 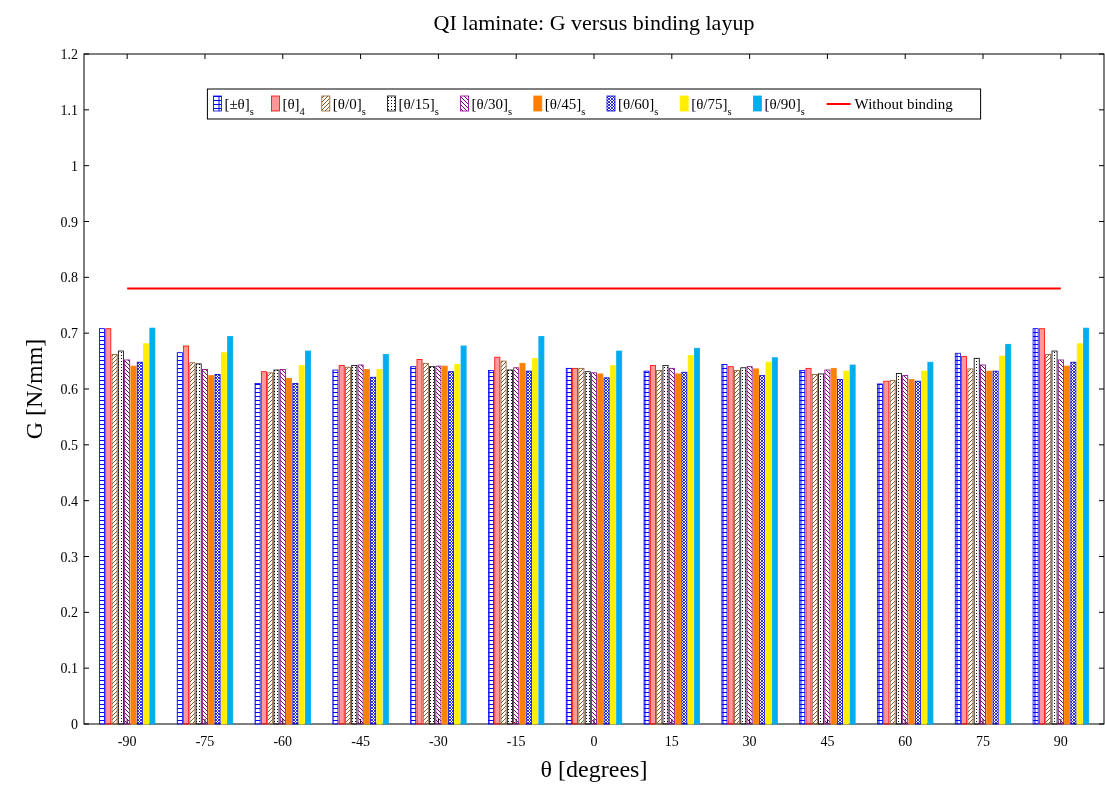 What do you see at coordinates (711, 106) in the screenshot?
I see `legend-label: [θ/75]$_{s}$` at bounding box center [711, 106].